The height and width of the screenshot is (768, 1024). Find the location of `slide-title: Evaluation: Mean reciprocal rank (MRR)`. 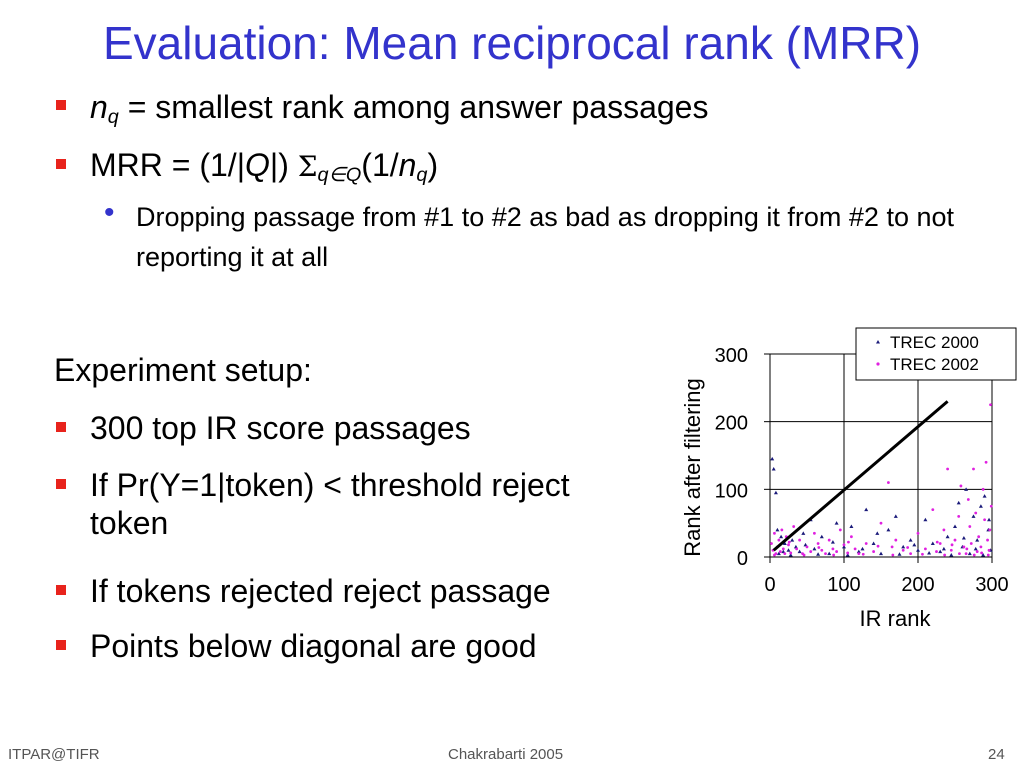

slide-title: Evaluation: Mean reciprocal rank (MRR) is located at coordinates (512, 43).